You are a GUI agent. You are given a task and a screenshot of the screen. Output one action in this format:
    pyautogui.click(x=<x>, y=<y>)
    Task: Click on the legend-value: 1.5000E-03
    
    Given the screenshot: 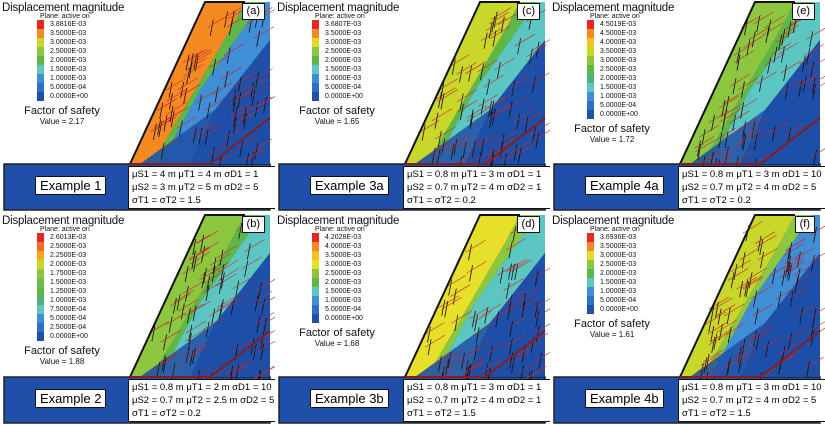 What is the action you would take?
    pyautogui.click(x=68, y=282)
    